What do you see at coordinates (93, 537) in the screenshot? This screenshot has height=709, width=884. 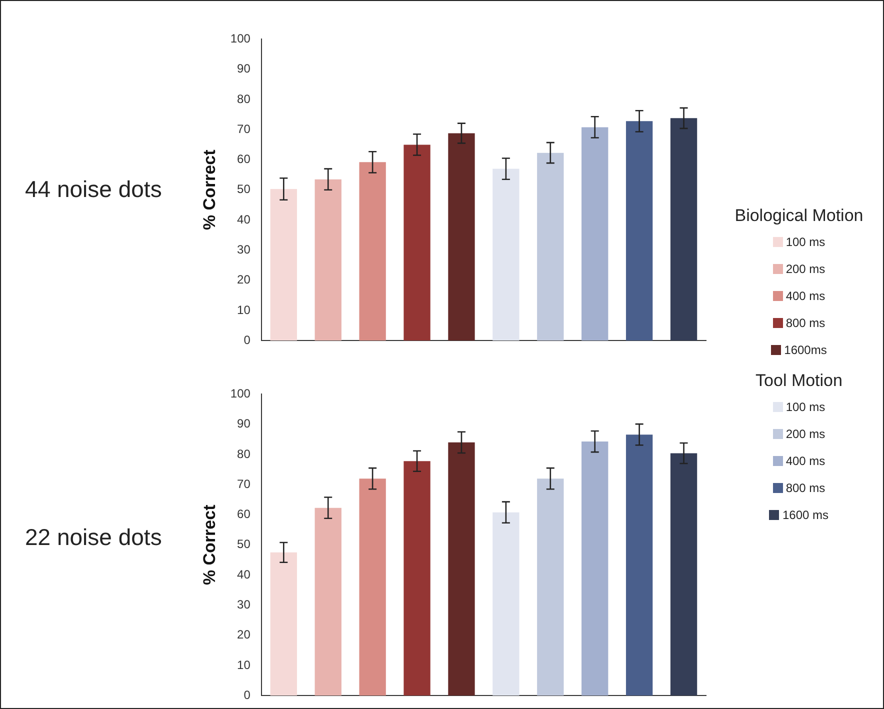 I see `text: 22 noise dots` at bounding box center [93, 537].